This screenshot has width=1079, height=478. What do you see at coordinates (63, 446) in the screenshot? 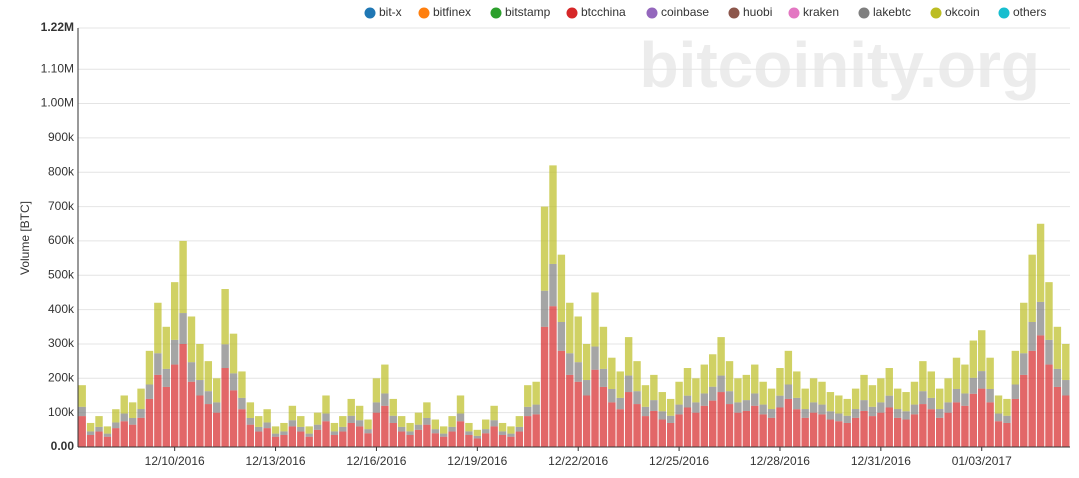
I see `y-tick-label: 0.00` at bounding box center [63, 446].